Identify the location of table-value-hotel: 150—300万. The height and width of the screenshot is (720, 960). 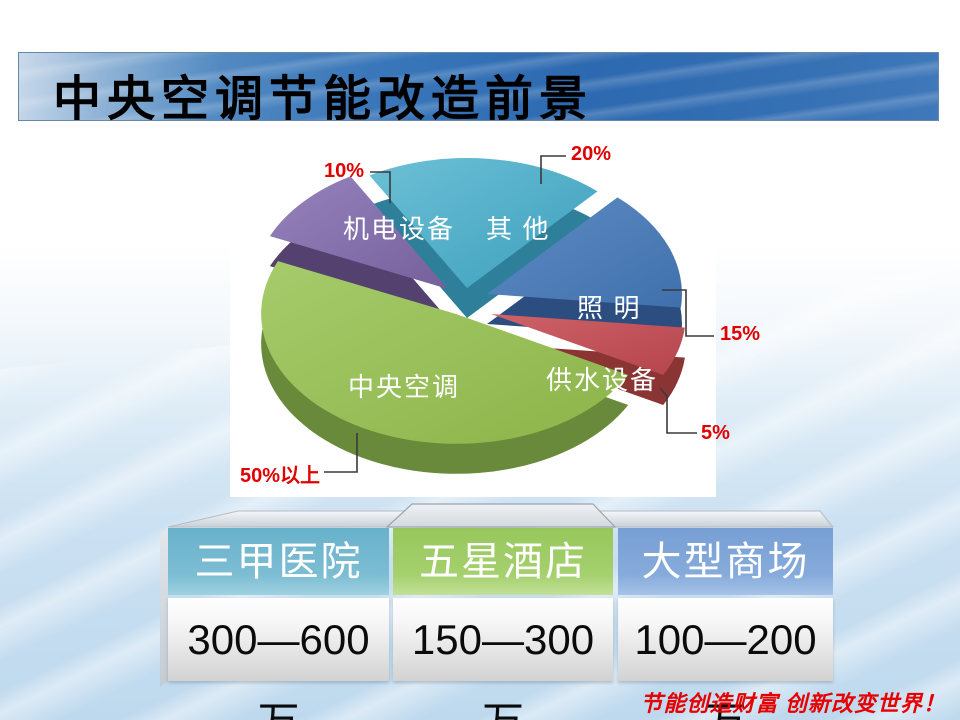
(503, 659).